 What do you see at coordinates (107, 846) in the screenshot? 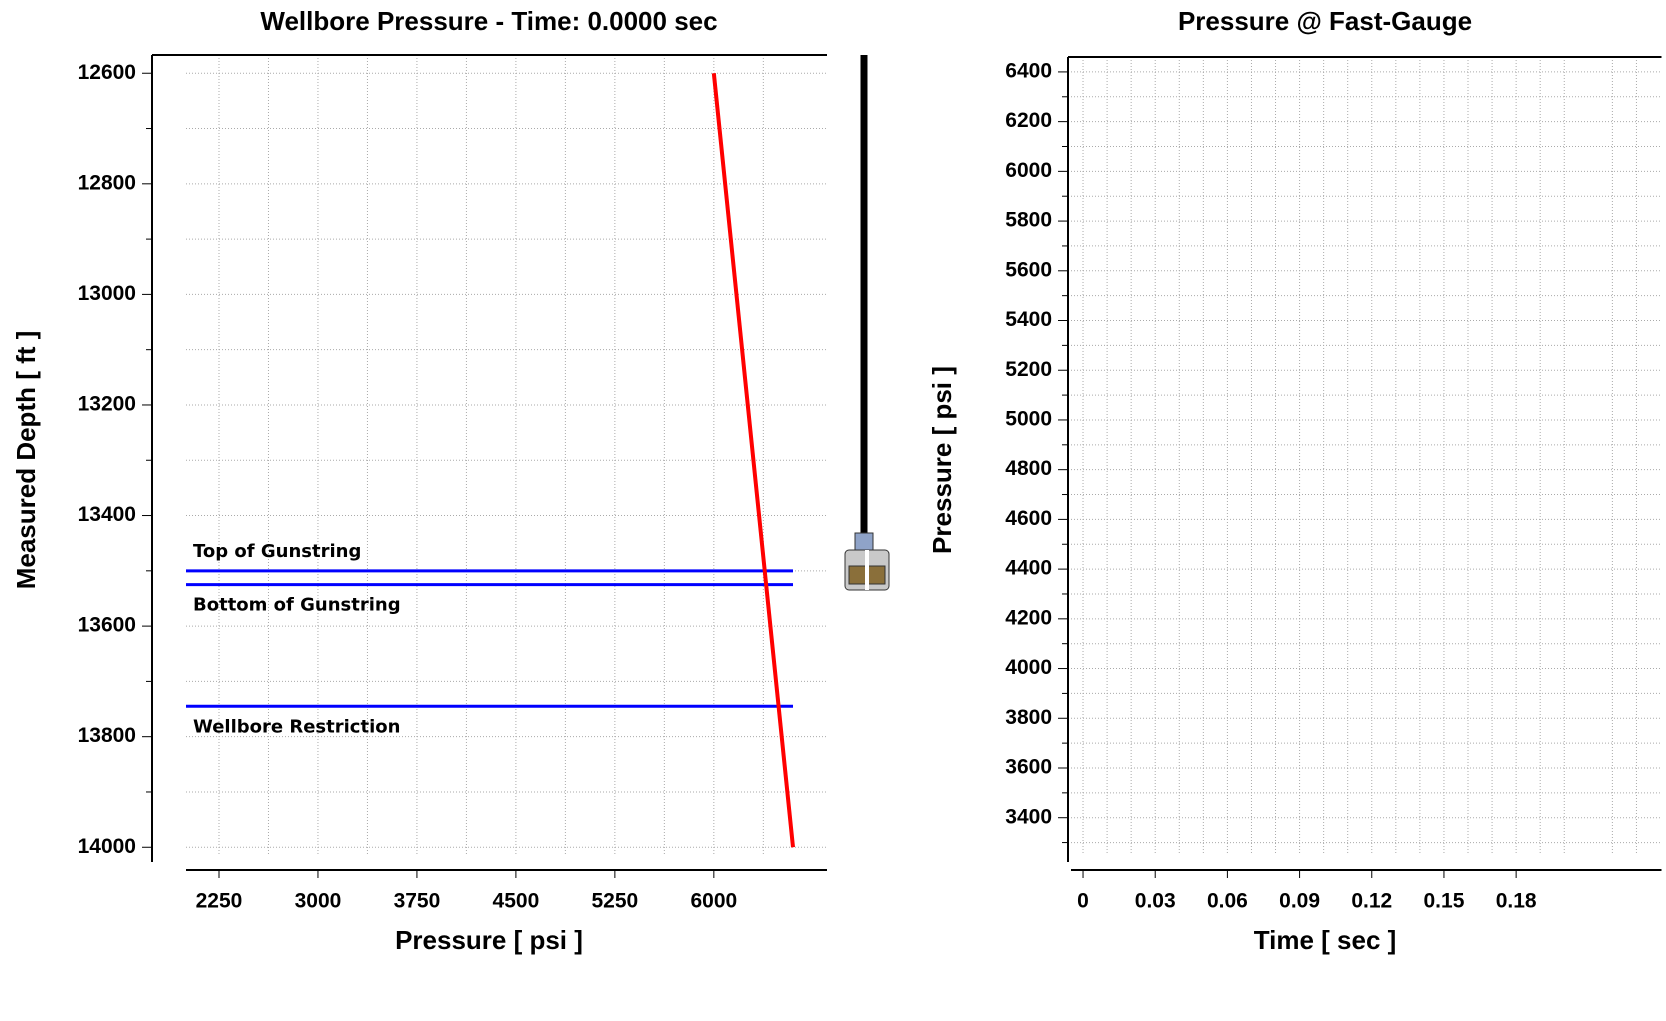
I see `y-tick-label: 14000` at bounding box center [107, 846].